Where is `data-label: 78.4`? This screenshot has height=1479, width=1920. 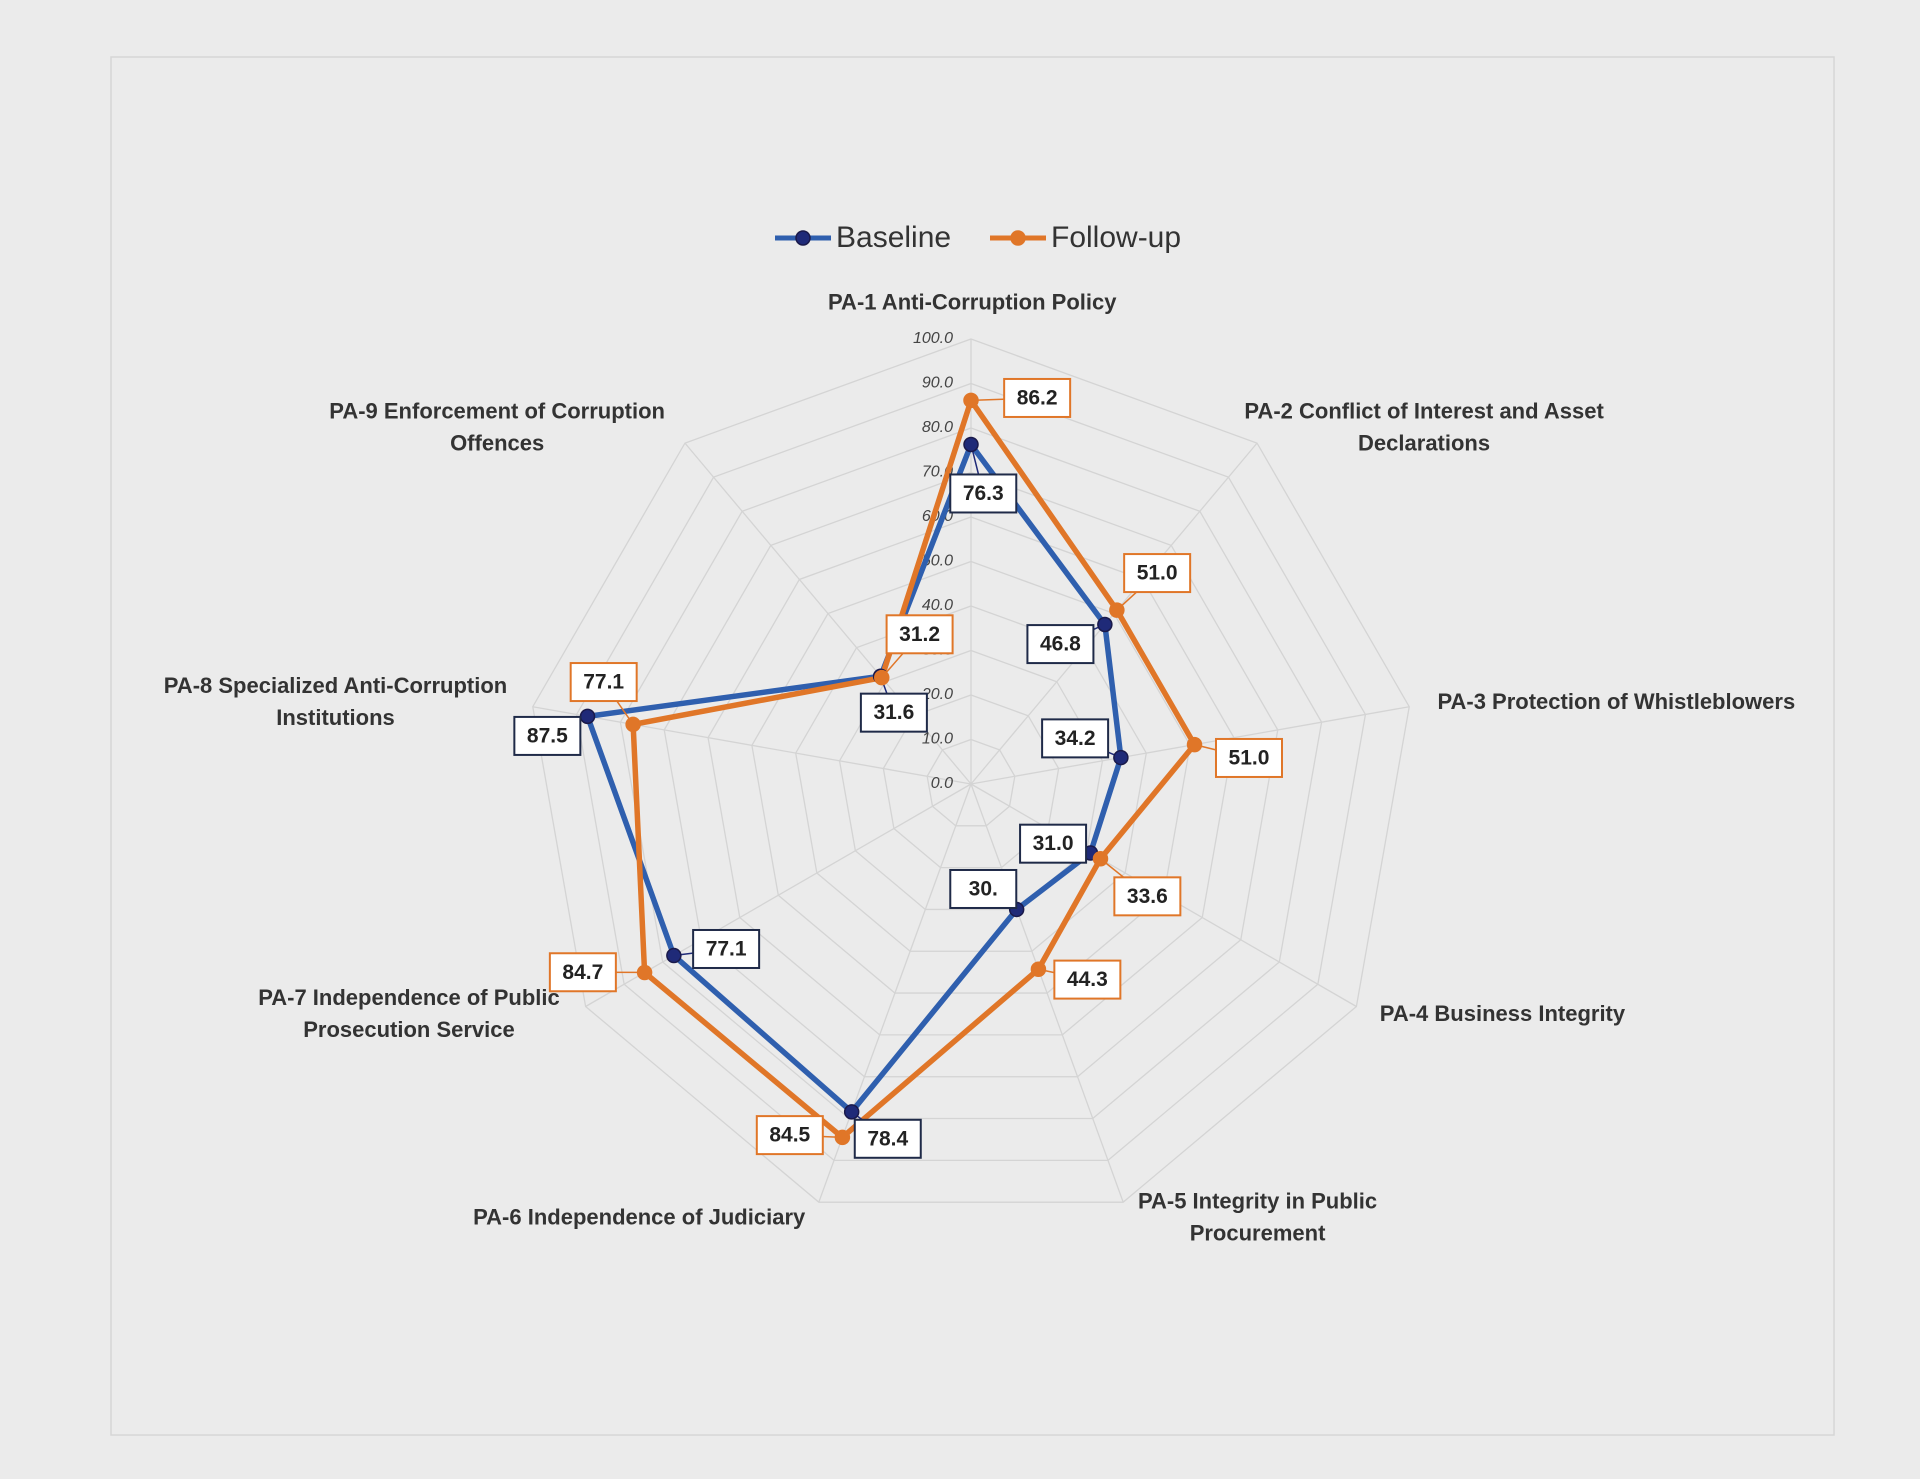 data-label: 78.4 is located at coordinates (887, 1138).